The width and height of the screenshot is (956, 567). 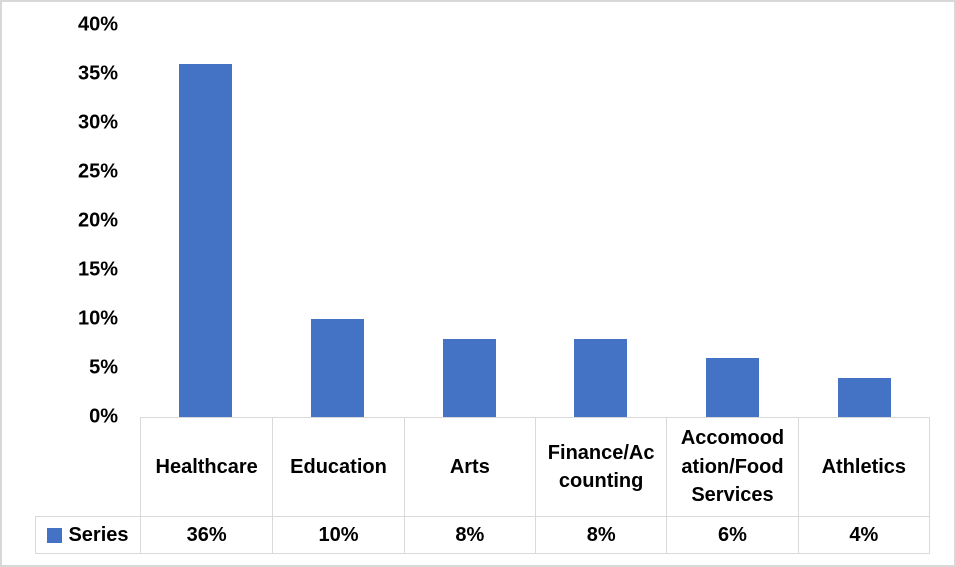 I want to click on data-table-values-row: 36% 10% 8% 8% 6% 4%, so click(x=535, y=535).